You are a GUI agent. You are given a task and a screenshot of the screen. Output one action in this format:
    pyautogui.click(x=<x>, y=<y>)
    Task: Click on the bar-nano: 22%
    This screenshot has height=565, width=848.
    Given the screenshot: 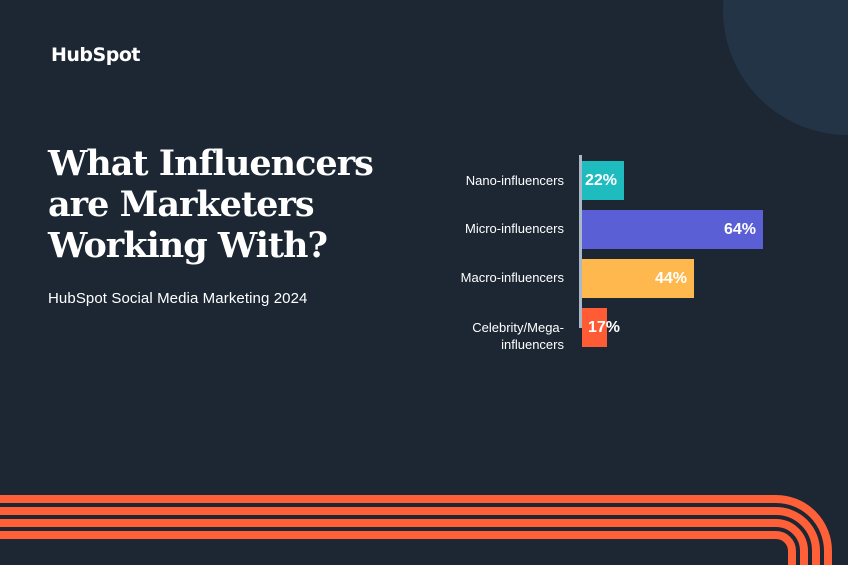 What is the action you would take?
    pyautogui.click(x=603, y=180)
    